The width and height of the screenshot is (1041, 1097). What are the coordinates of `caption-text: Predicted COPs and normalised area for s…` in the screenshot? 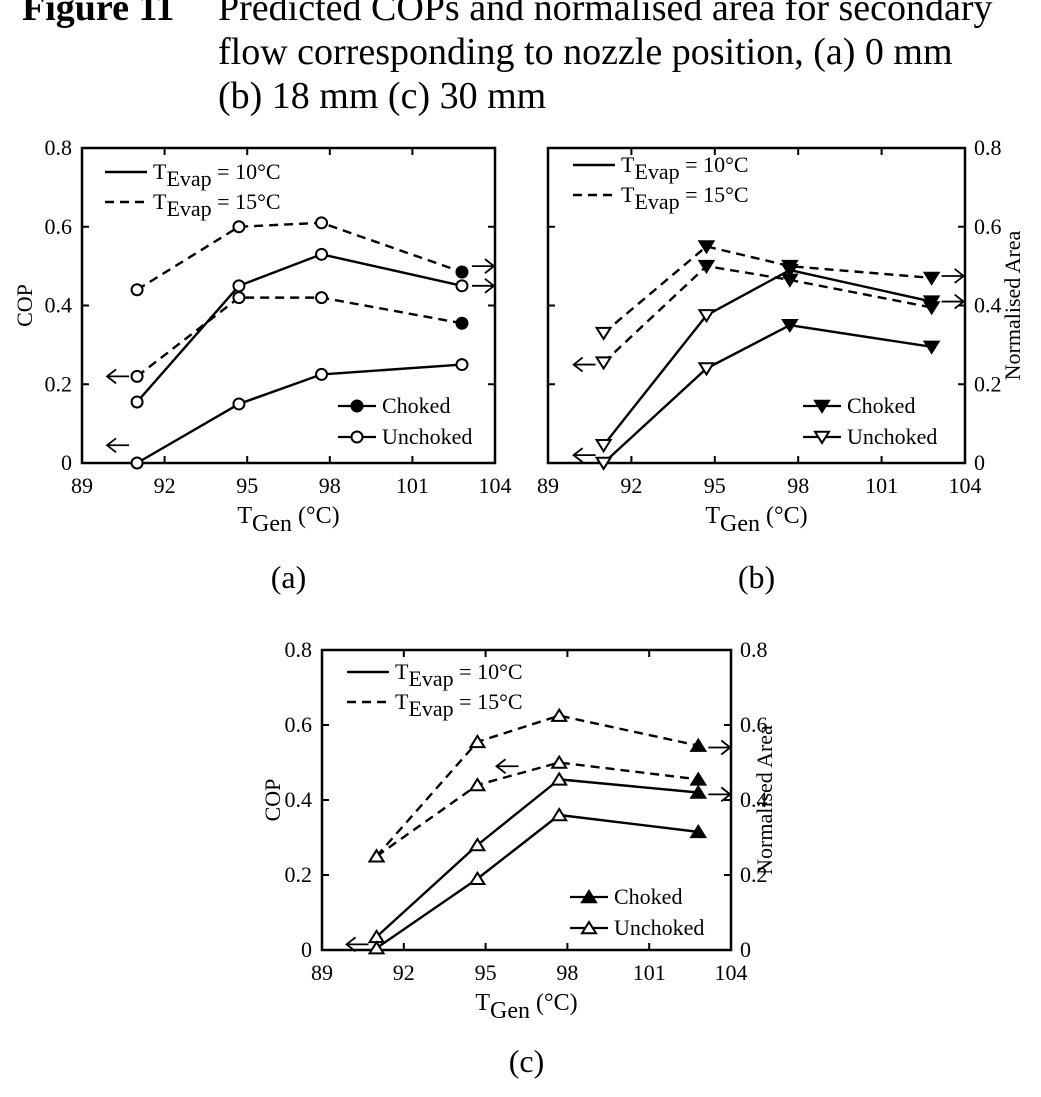 It's located at (608, 59).